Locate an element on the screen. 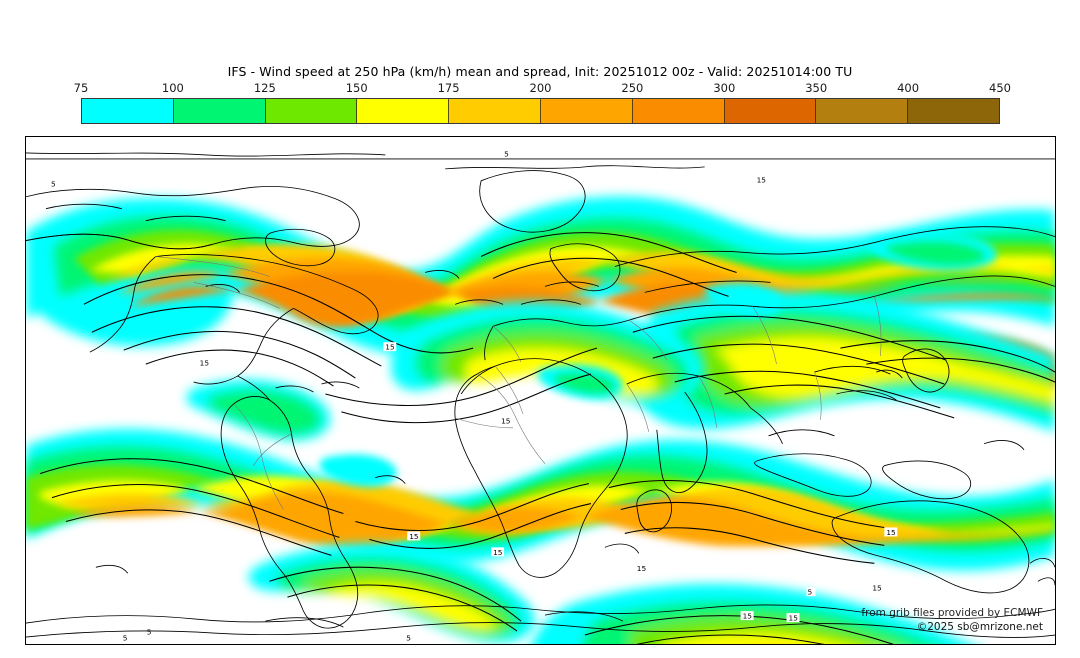 The width and height of the screenshot is (1080, 658). colorbar-tick-200: 200 is located at coordinates (540, 88).